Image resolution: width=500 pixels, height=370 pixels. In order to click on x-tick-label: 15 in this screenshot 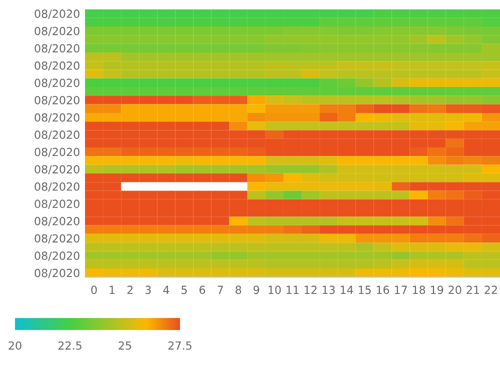, I will do `click(364, 290)`.